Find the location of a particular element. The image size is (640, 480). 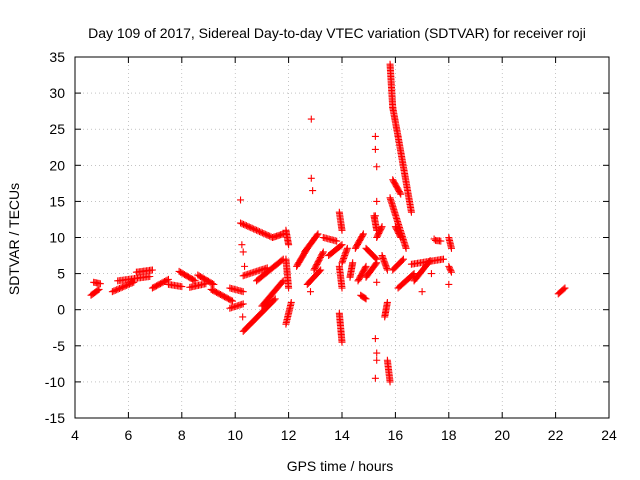

x-tick-label: 12 is located at coordinates (289, 435).